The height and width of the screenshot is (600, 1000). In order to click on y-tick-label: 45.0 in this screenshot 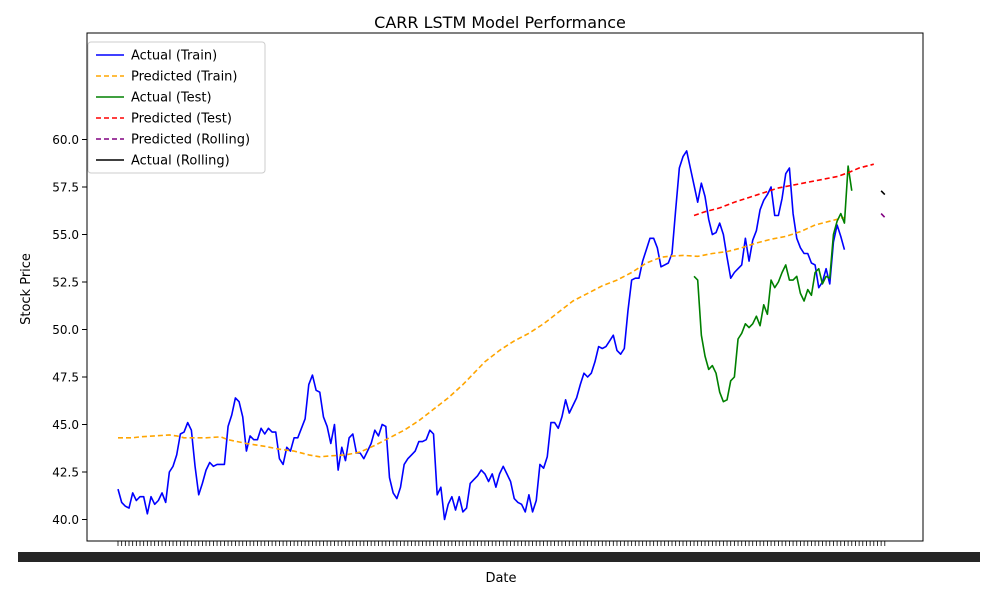, I will do `click(65, 425)`.